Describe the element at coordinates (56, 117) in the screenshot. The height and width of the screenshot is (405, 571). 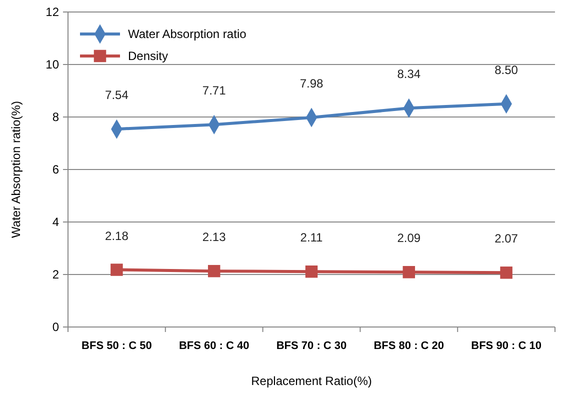
I see `y-tick-label: 8` at that location.